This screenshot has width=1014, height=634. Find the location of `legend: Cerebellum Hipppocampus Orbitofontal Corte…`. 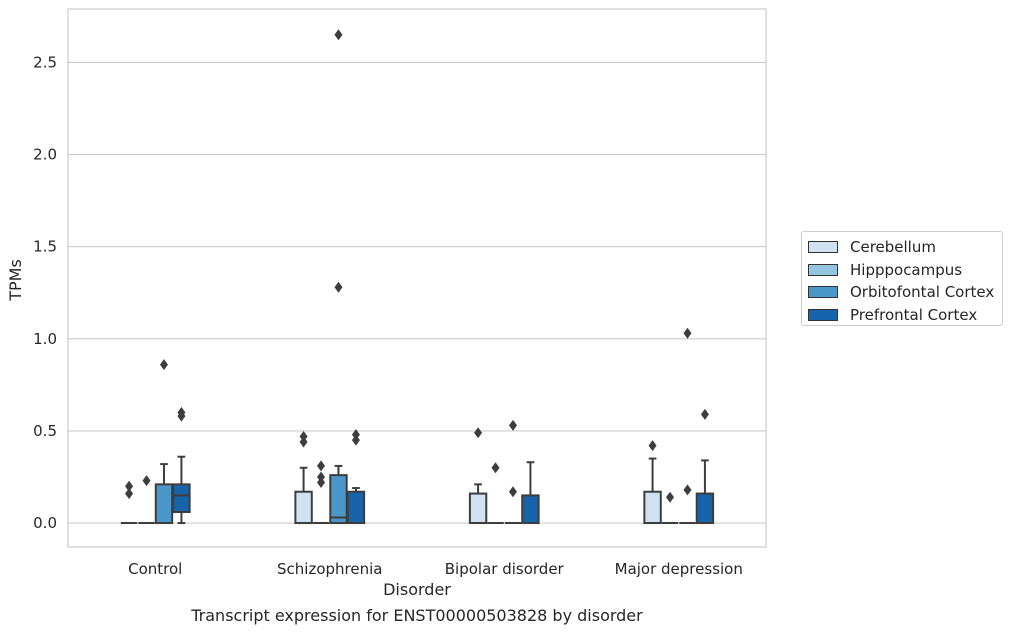

legend: Cerebellum Hipppocampus Orbitofontal Corte… is located at coordinates (902, 278).